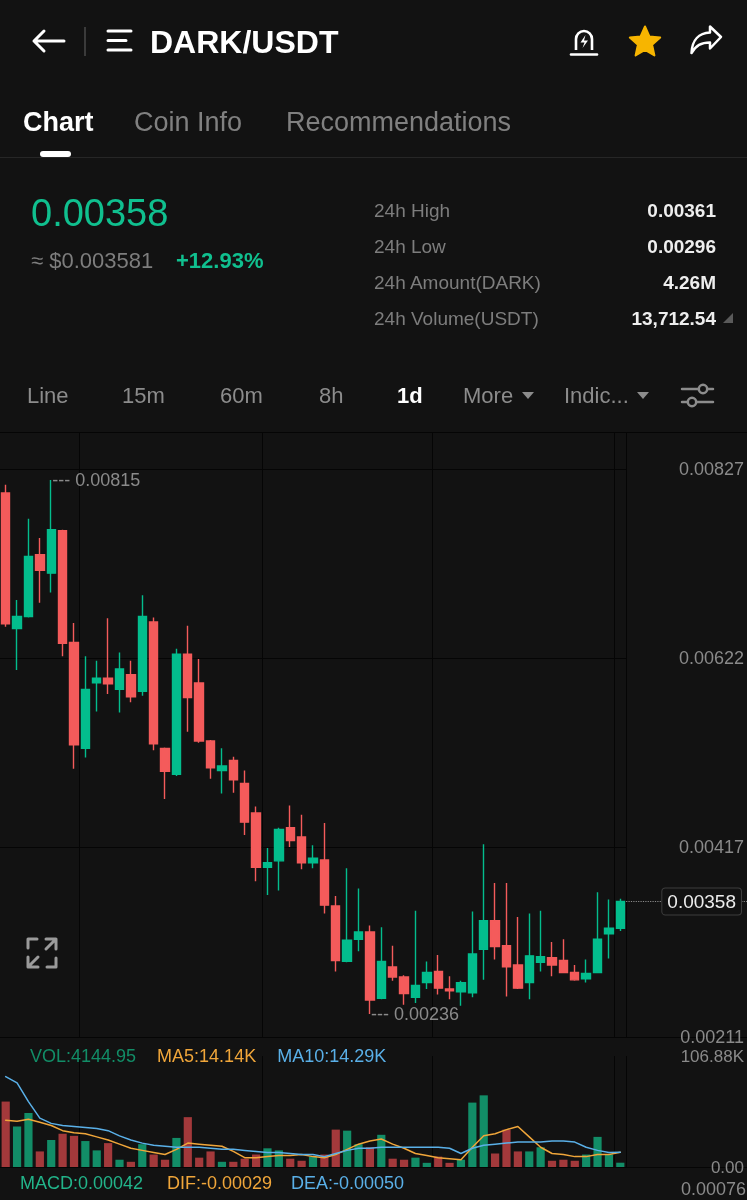  What do you see at coordinates (410, 395) in the screenshot?
I see `text: 1d` at bounding box center [410, 395].